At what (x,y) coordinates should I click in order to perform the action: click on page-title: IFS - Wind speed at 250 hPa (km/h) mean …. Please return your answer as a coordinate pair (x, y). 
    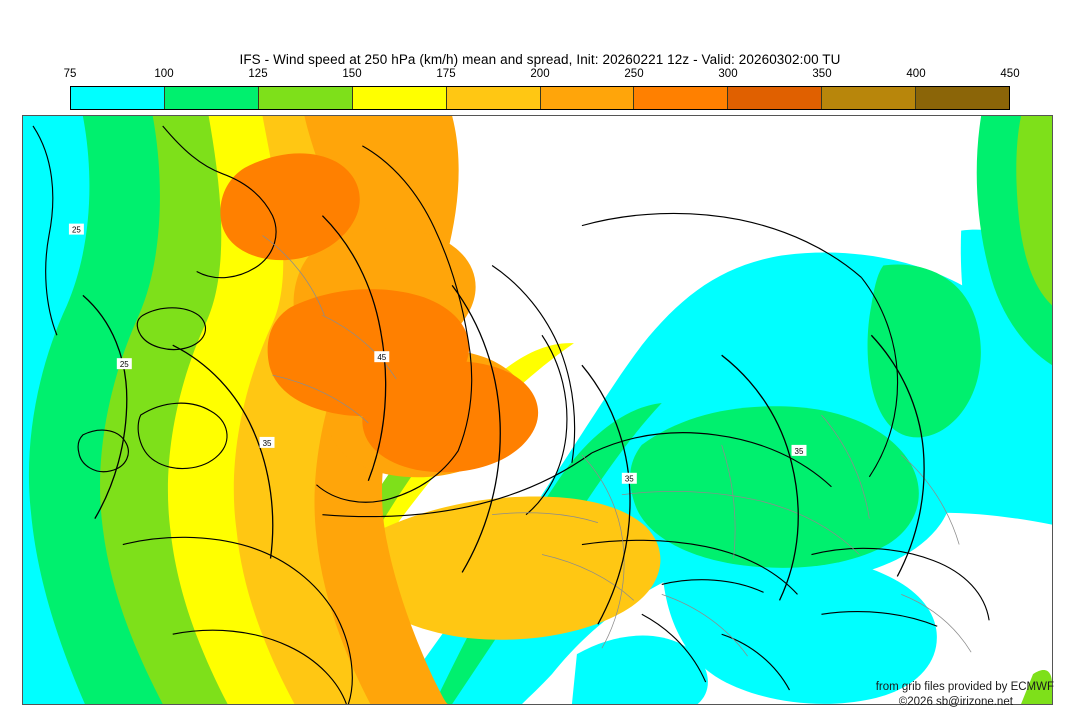
    Looking at the image, I should click on (540, 59).